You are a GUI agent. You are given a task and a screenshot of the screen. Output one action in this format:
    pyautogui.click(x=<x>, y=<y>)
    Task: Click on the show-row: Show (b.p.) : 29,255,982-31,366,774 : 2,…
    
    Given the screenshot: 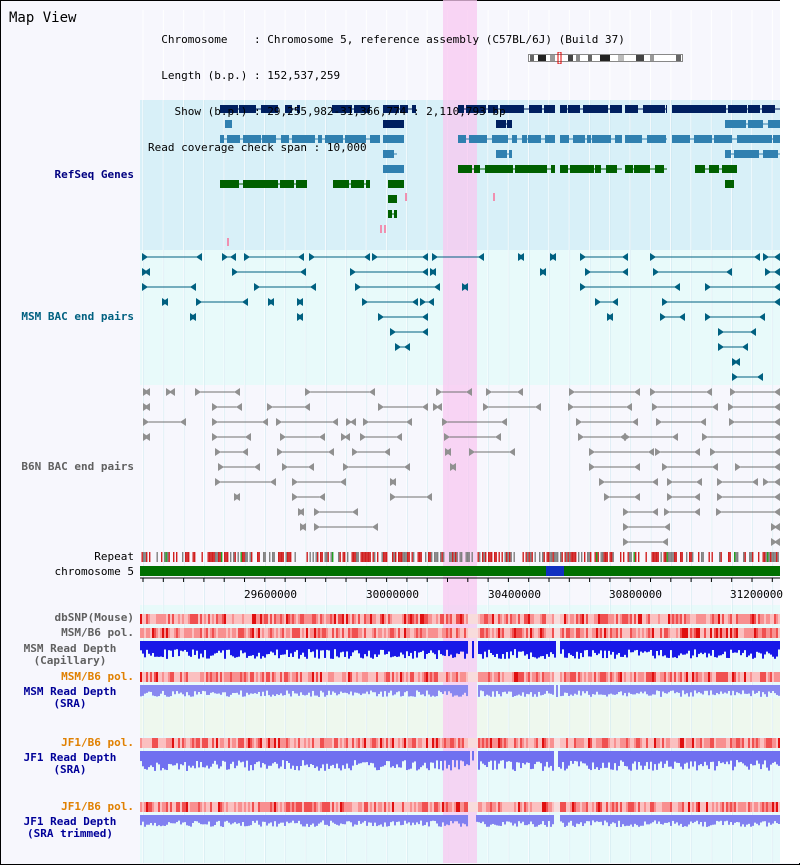 What is the action you would take?
    pyautogui.click(x=340, y=111)
    